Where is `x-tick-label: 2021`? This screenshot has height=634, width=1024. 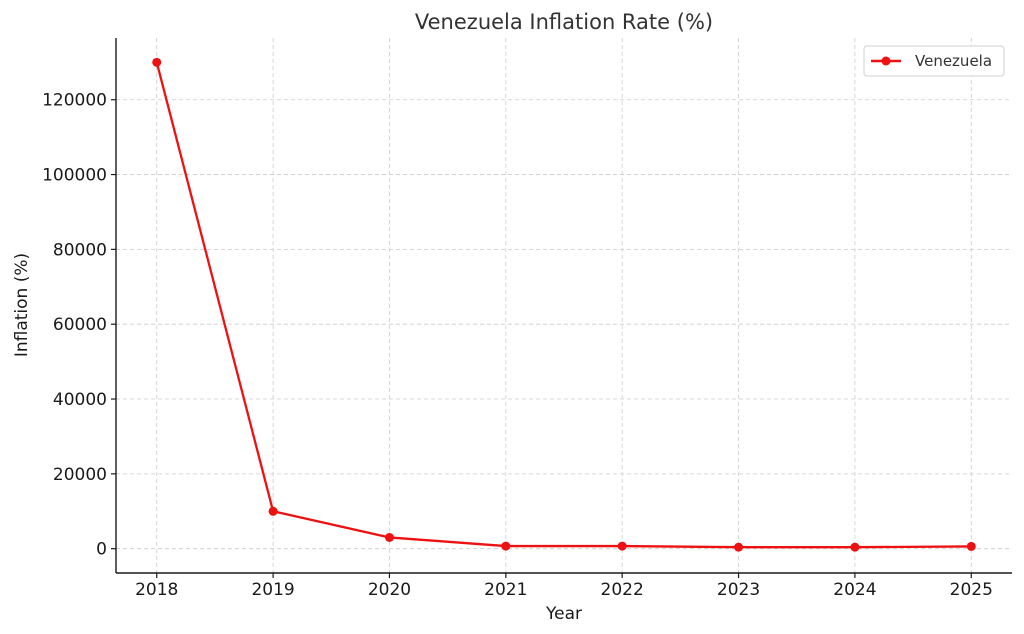 x-tick-label: 2021 is located at coordinates (505, 590).